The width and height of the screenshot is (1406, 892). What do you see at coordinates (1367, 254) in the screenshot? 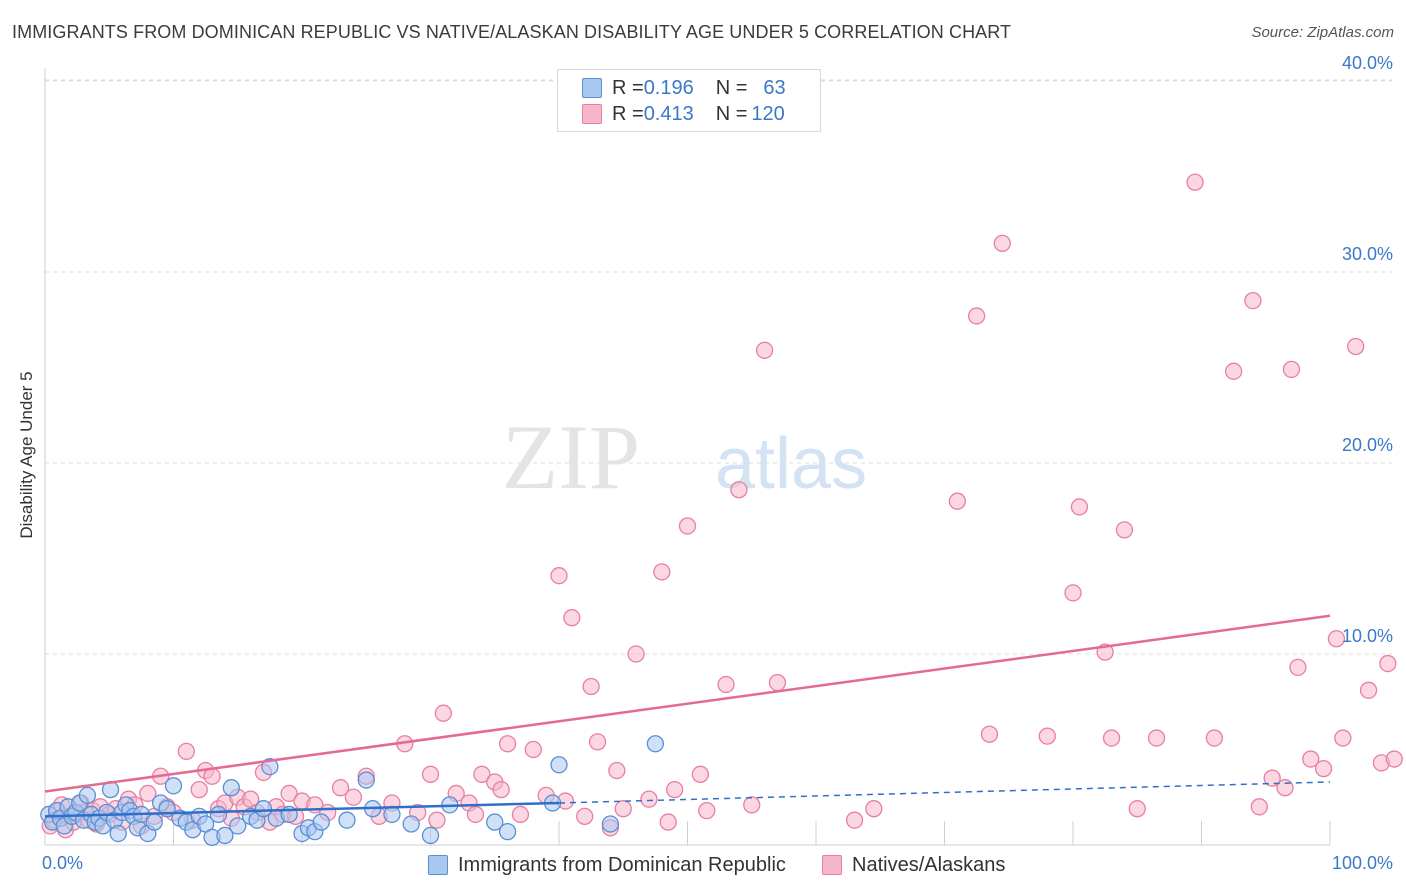
I see `y-tick-label: 30.0%` at bounding box center [1367, 254].